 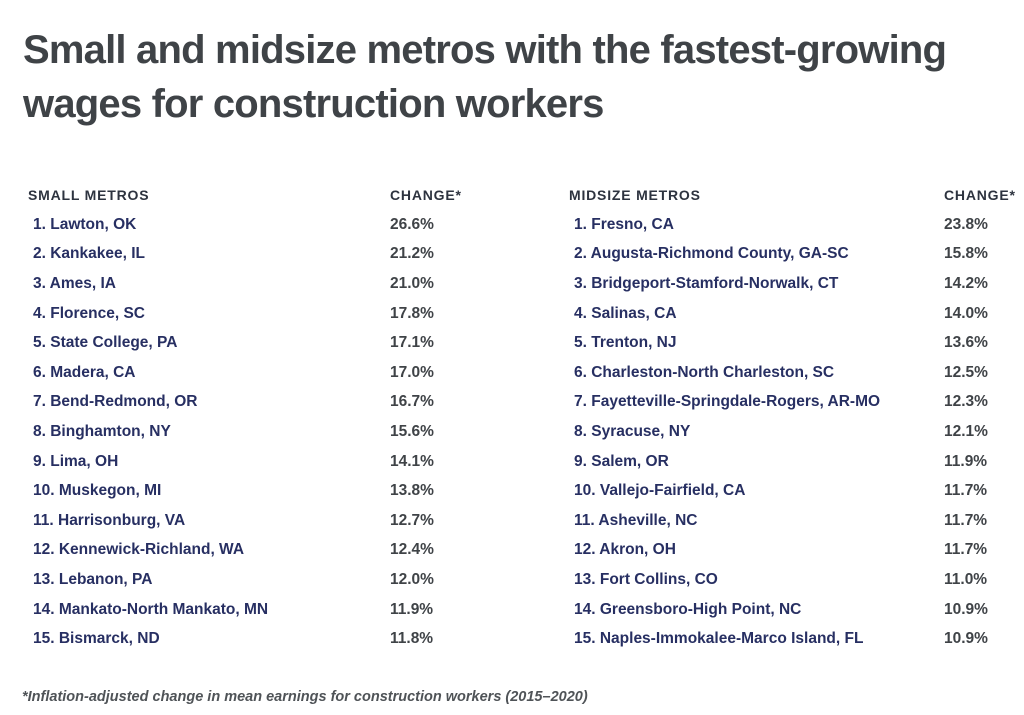 I want to click on metro-name: 7. Fayetteville-Springdale-Rogers, AR-MO, so click(x=727, y=402).